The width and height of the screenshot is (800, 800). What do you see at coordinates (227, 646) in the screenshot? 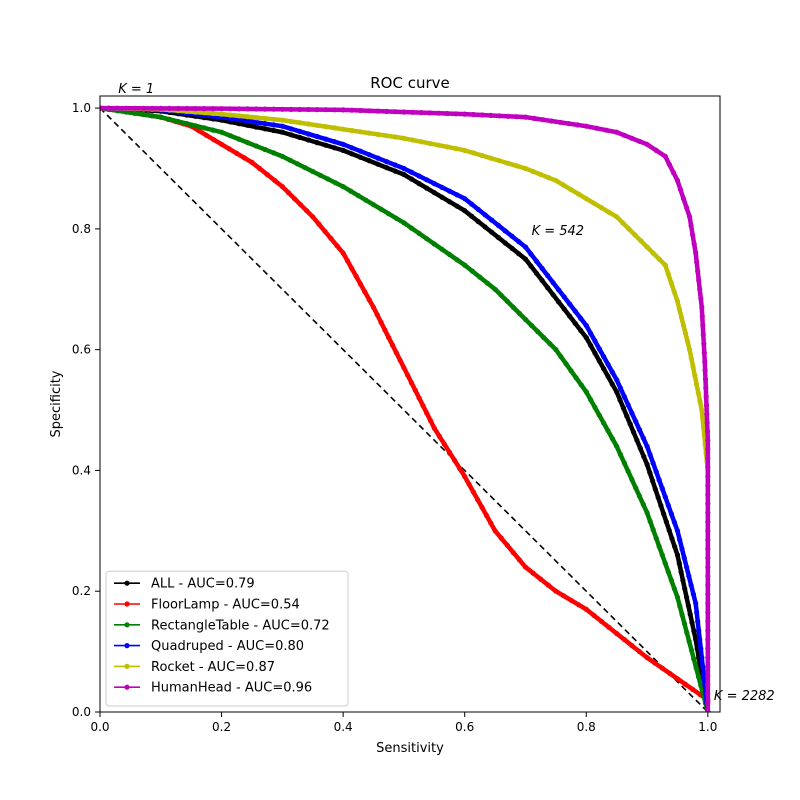
I see `legend-label: Quadruped - AUC=0.80` at bounding box center [227, 646].